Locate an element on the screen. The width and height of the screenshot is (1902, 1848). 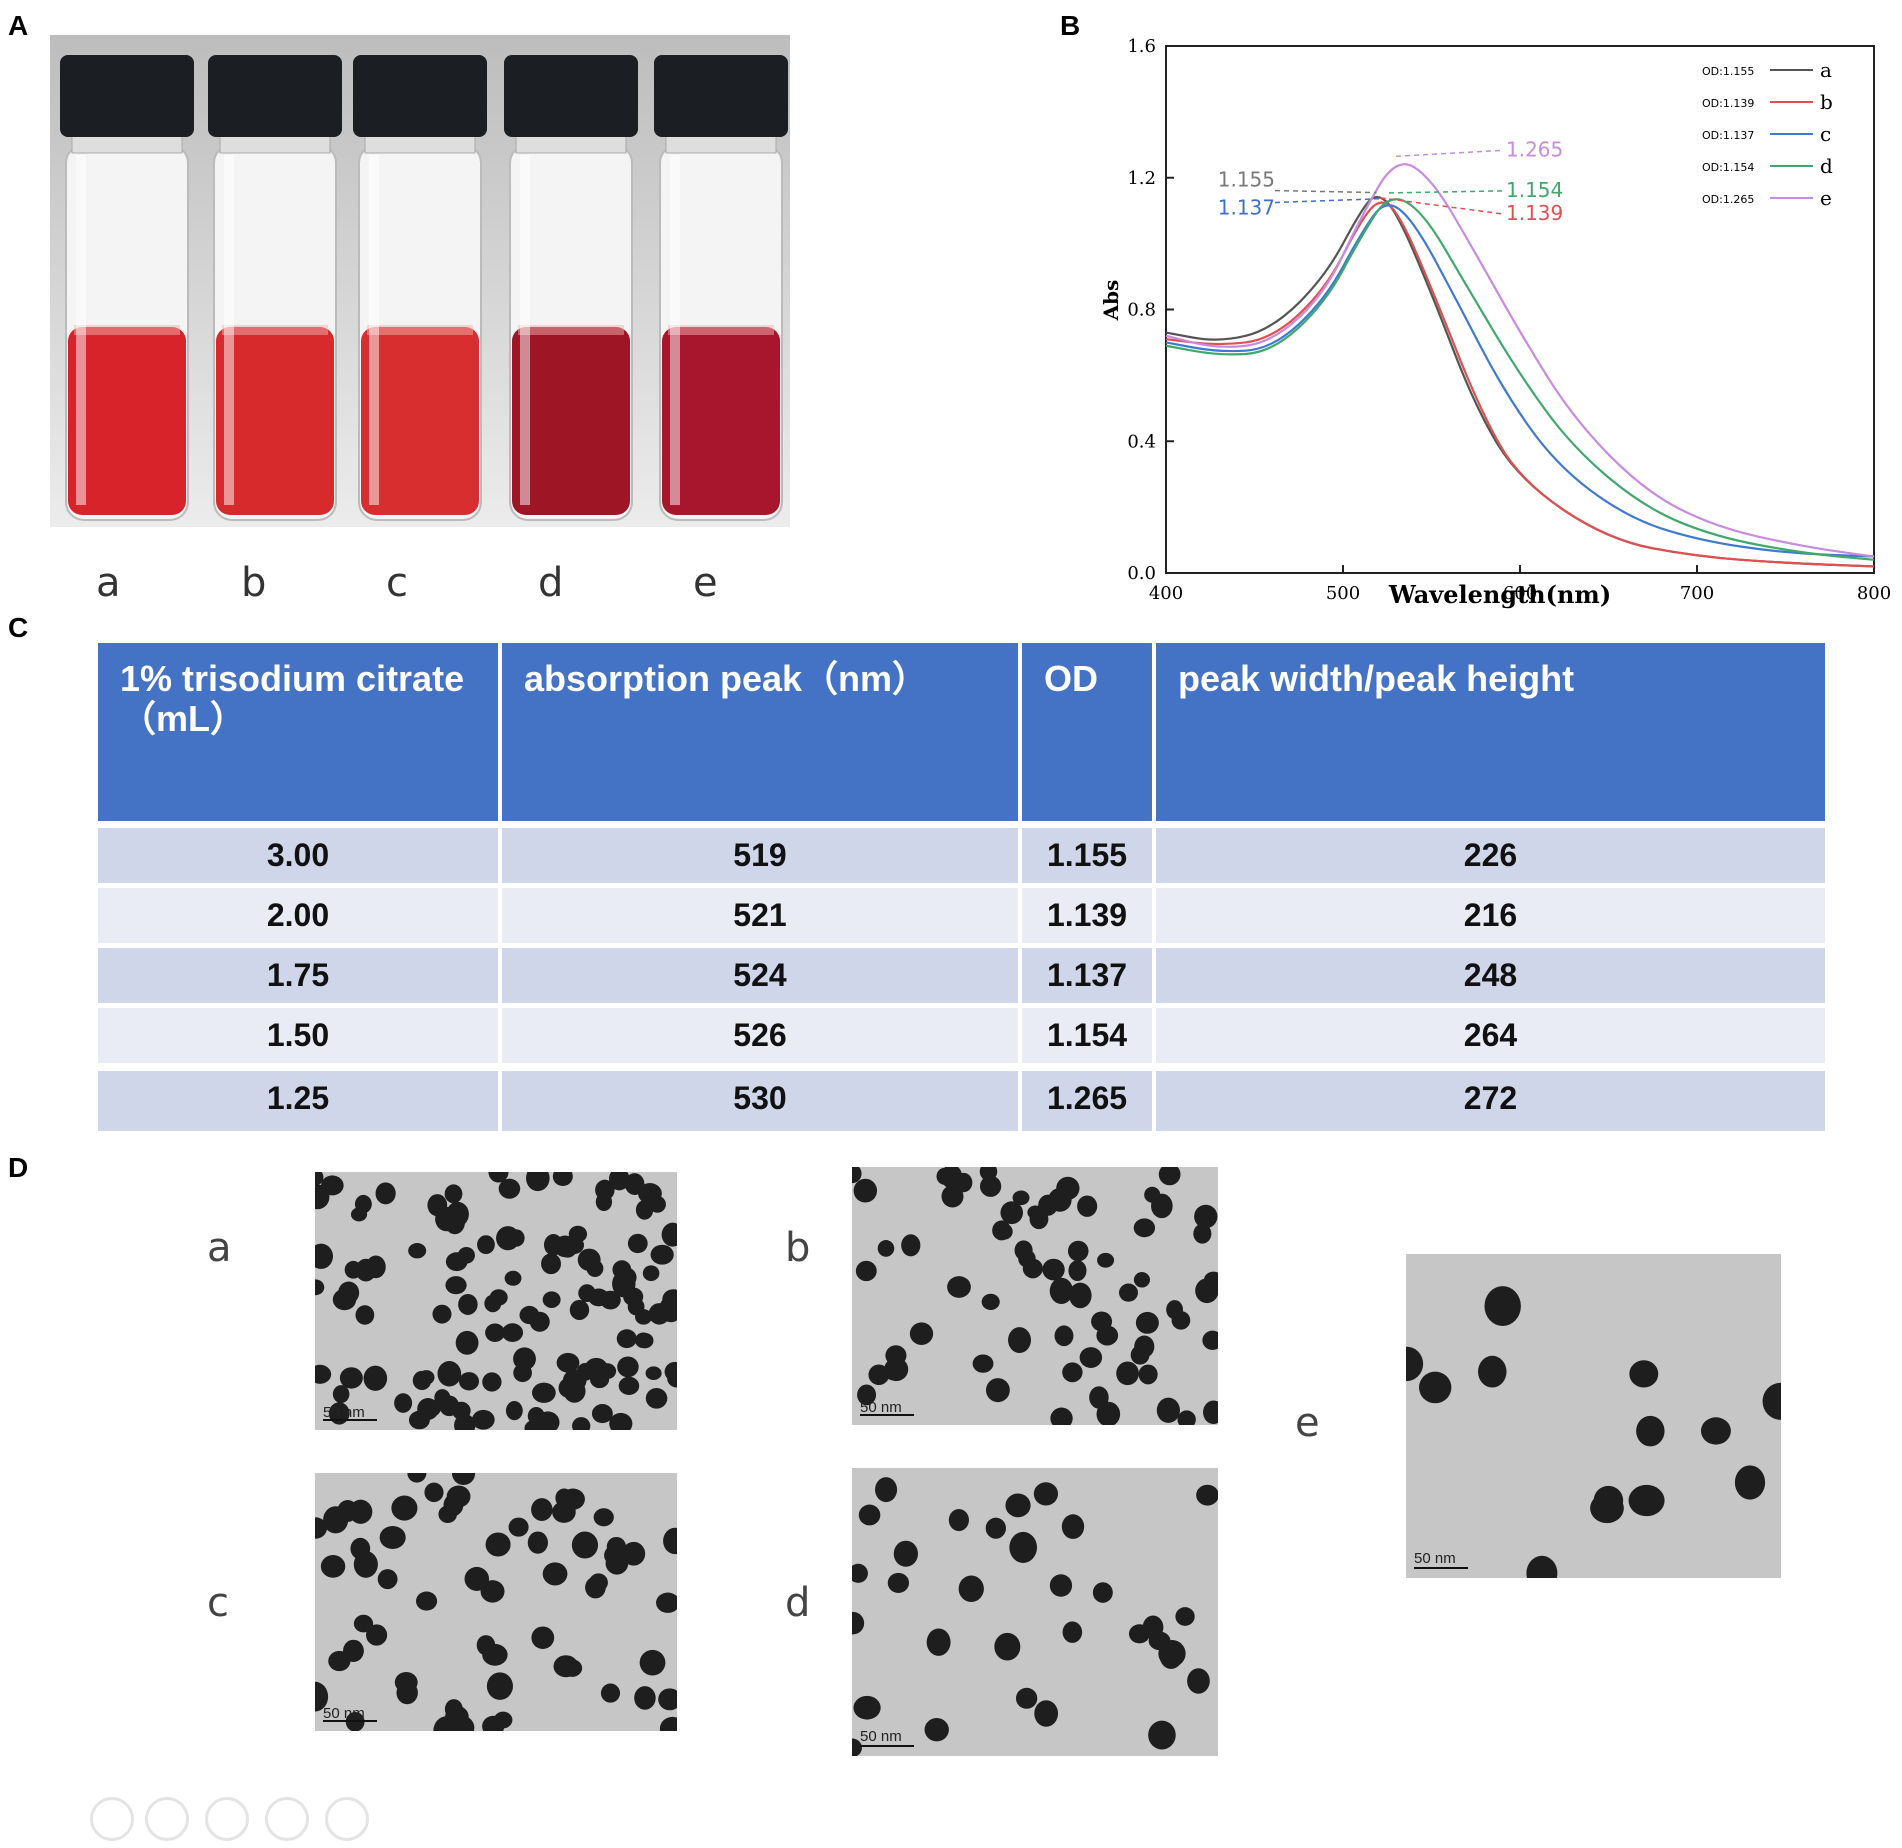
annotation-leader is located at coordinates (1446, 192).